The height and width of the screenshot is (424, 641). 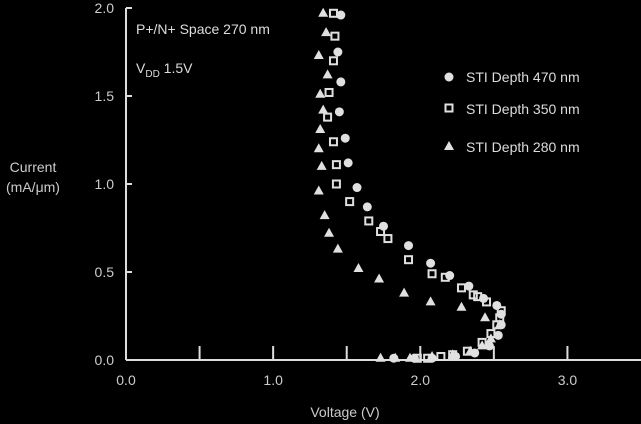 What do you see at coordinates (33, 167) in the screenshot?
I see `y-axis-title-line1: Current` at bounding box center [33, 167].